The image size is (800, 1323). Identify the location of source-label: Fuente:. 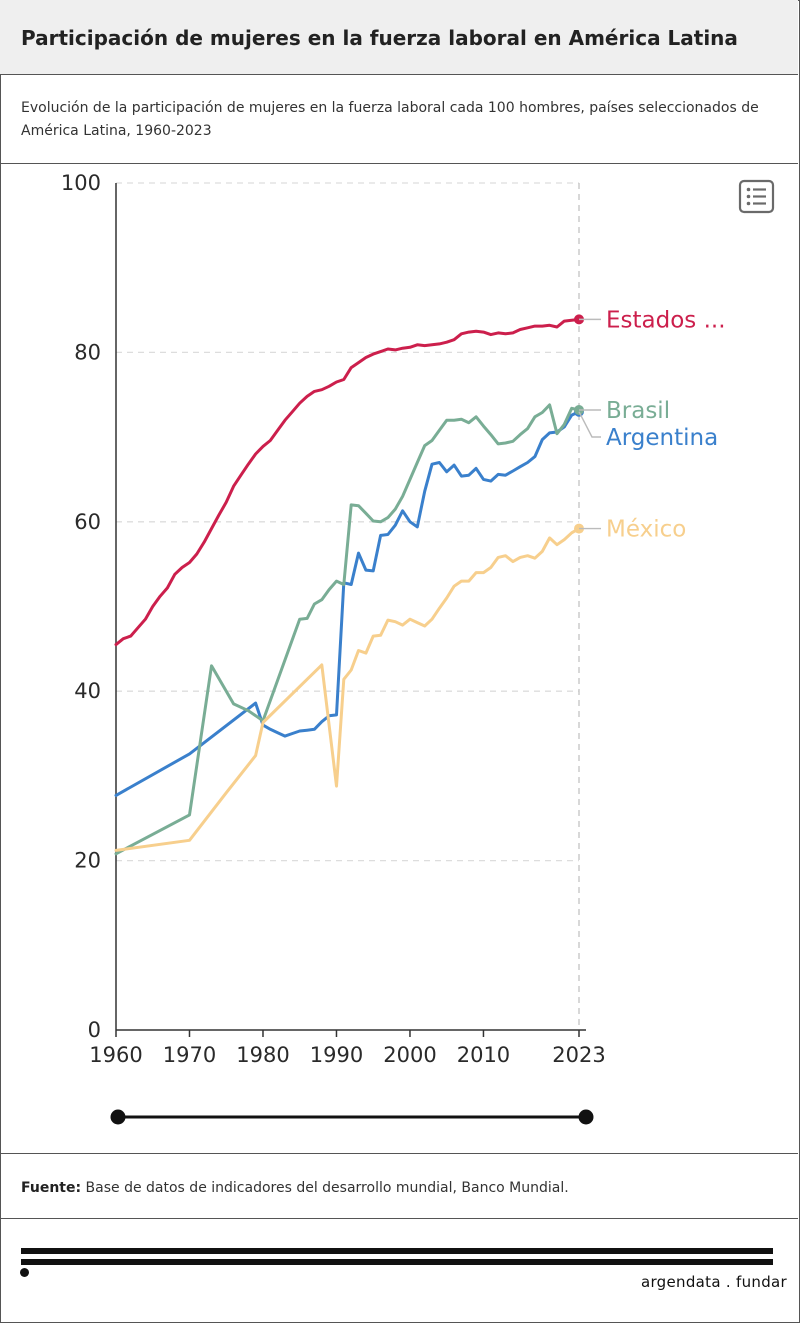
(51, 1188).